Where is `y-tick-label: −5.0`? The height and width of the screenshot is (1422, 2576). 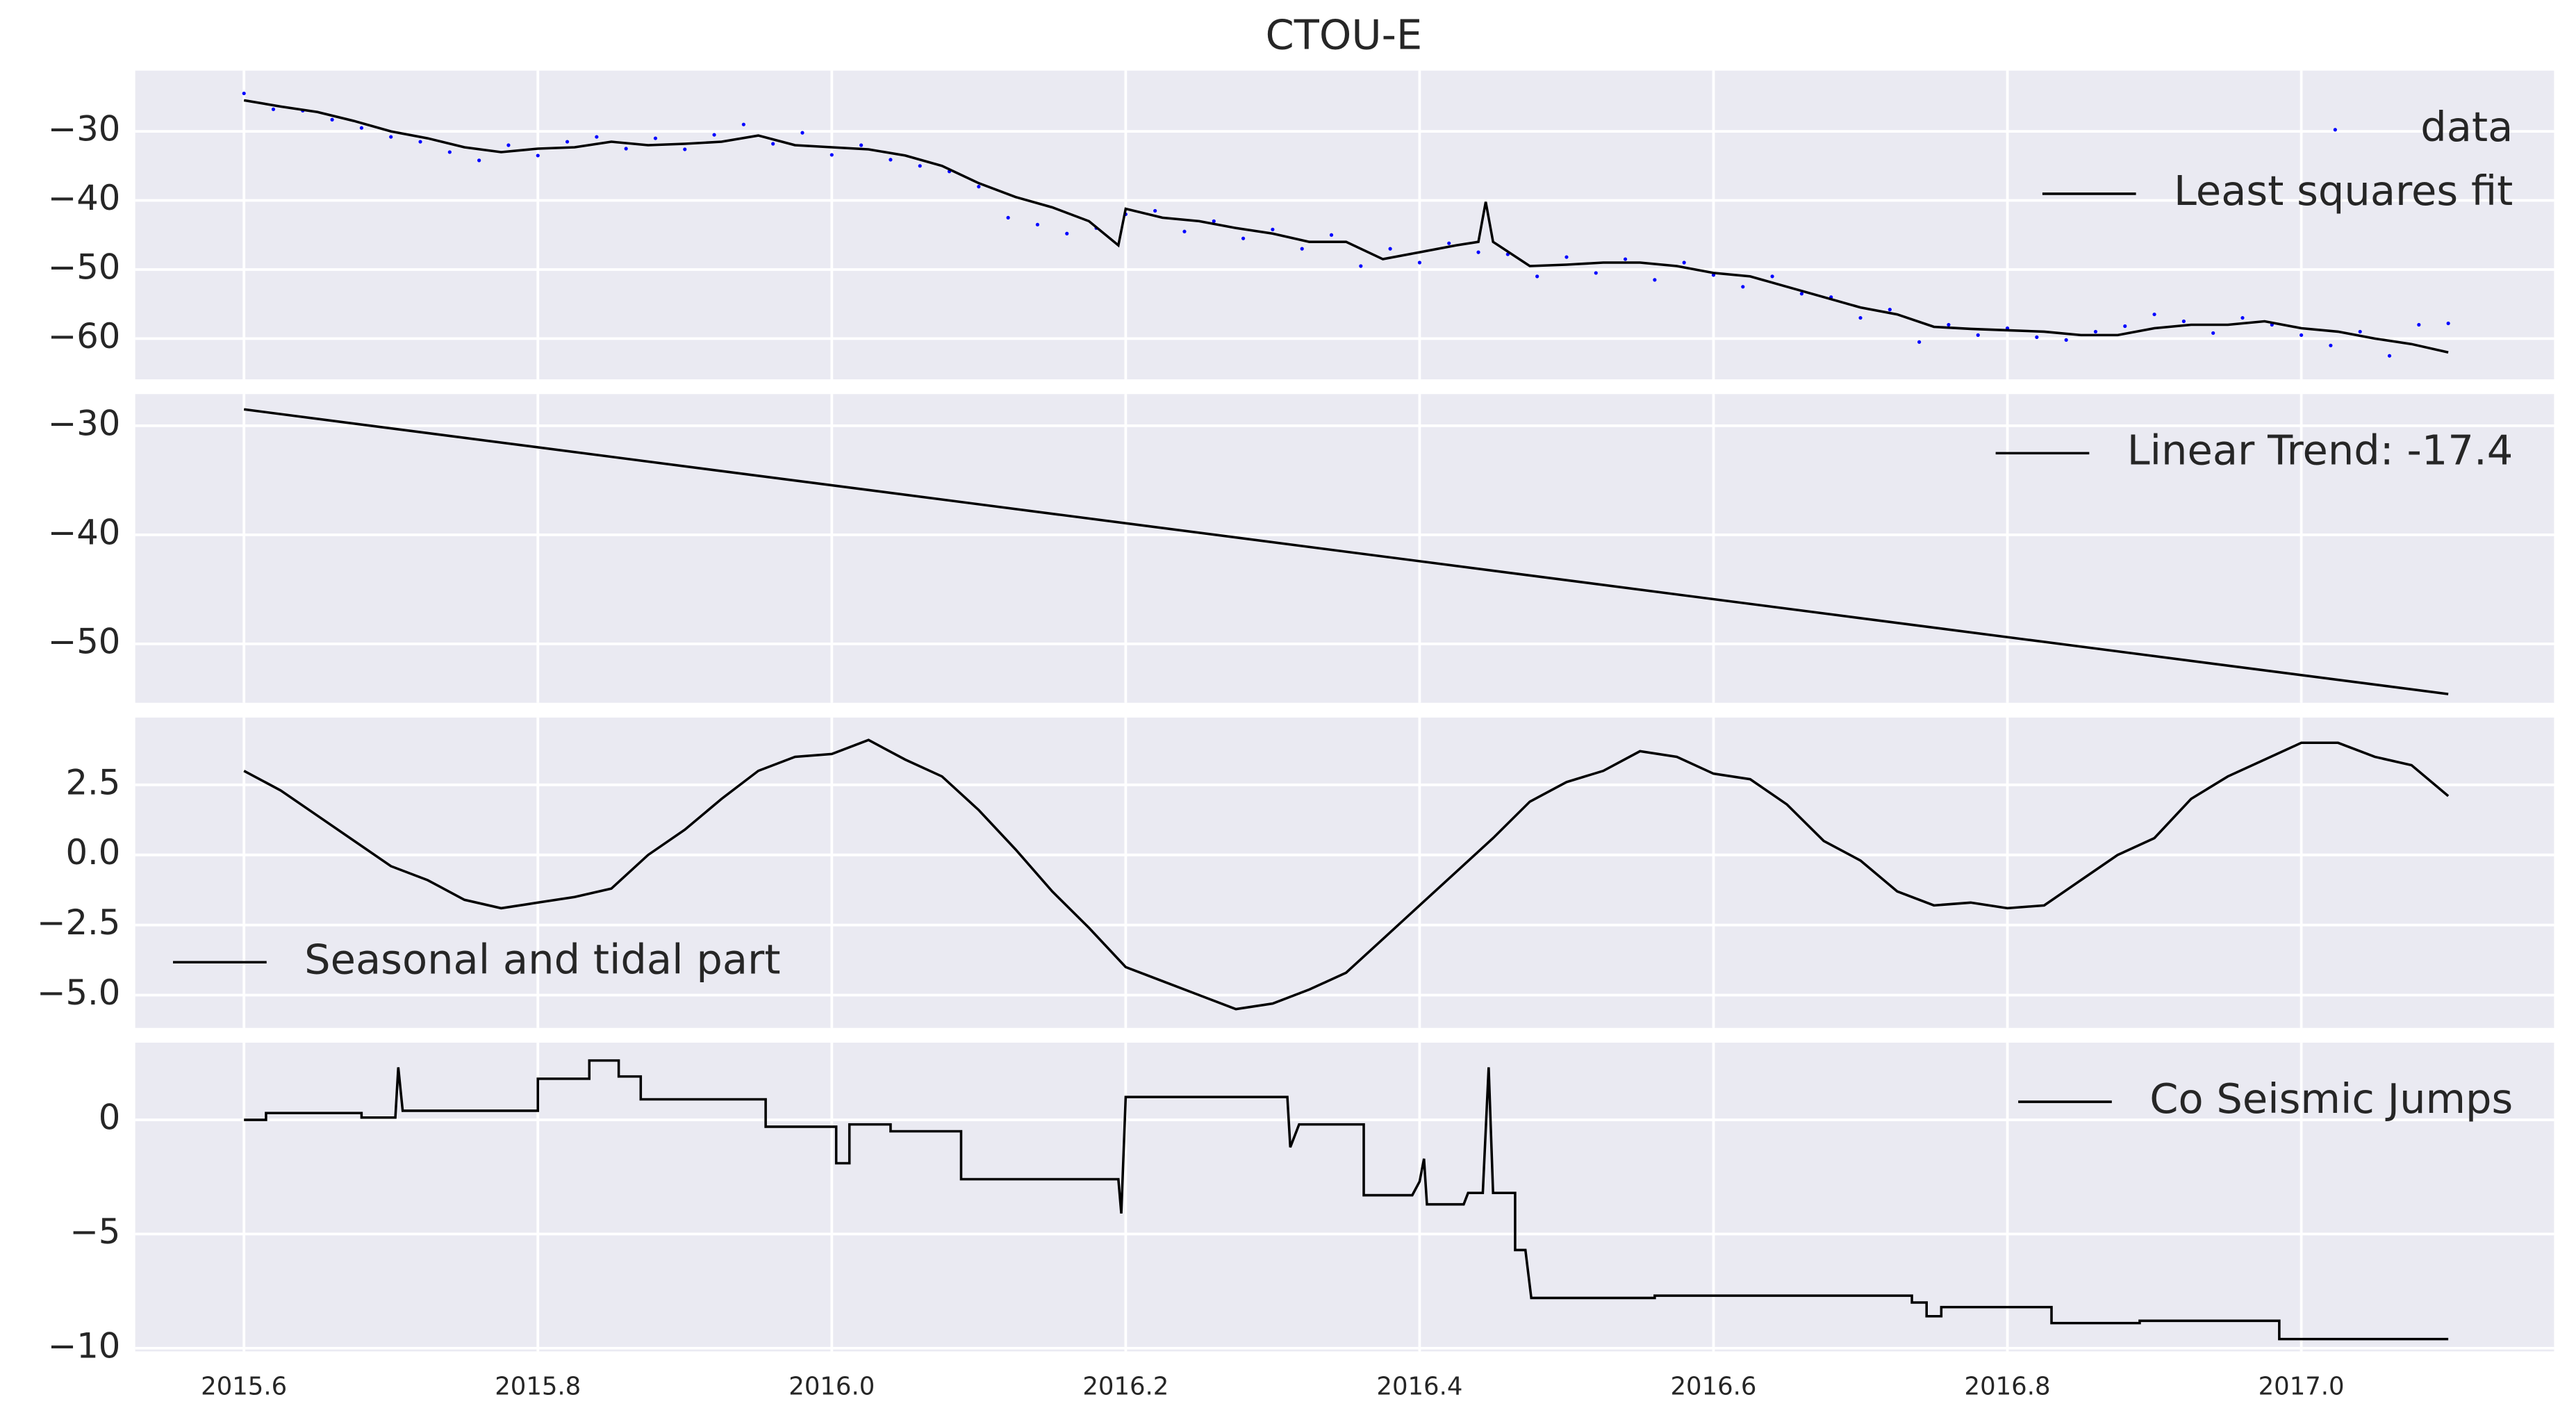
y-tick-label: −5.0 is located at coordinates (79, 993).